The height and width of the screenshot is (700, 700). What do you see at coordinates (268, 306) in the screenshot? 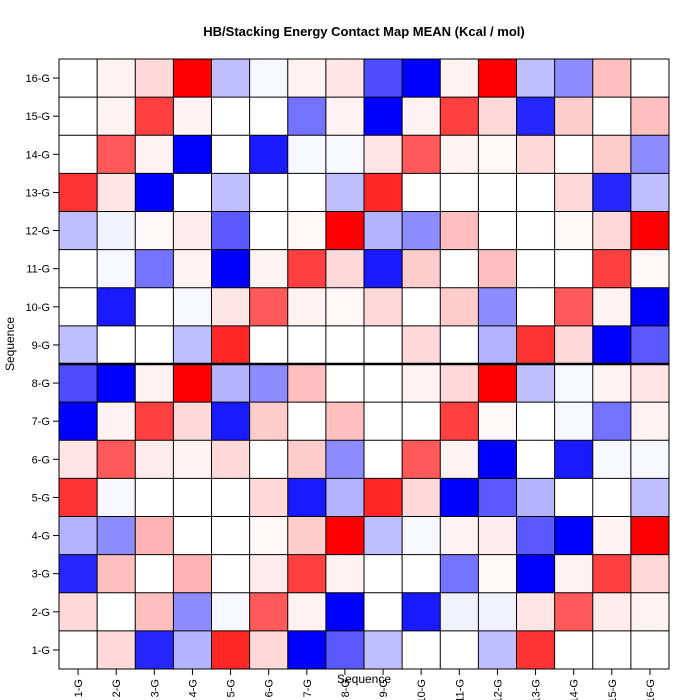
I see `heatmap-cell-10-G-6-G` at bounding box center [268, 306].